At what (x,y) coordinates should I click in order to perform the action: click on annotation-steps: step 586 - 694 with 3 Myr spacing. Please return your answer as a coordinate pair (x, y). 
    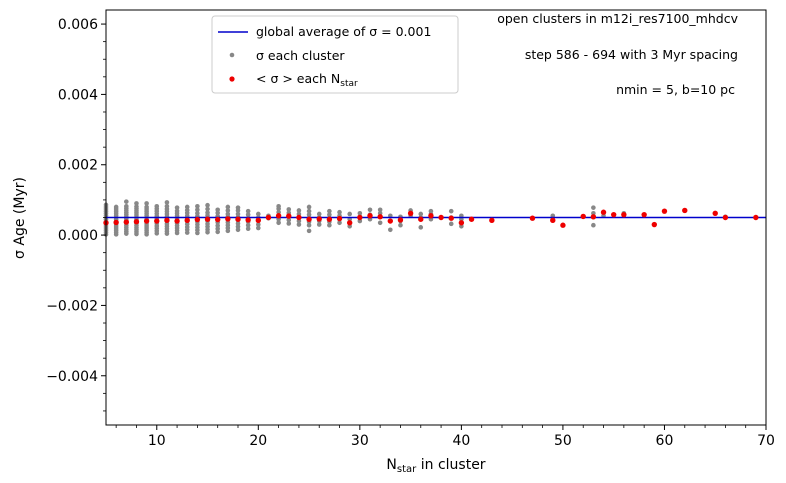
    Looking at the image, I should click on (631, 54).